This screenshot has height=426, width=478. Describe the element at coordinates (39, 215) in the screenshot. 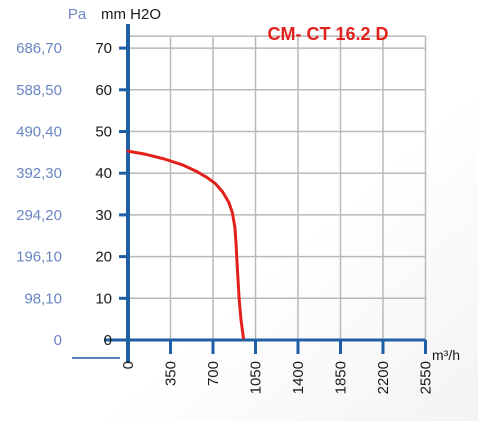

I see `pa-tick-label: 294,20` at that location.